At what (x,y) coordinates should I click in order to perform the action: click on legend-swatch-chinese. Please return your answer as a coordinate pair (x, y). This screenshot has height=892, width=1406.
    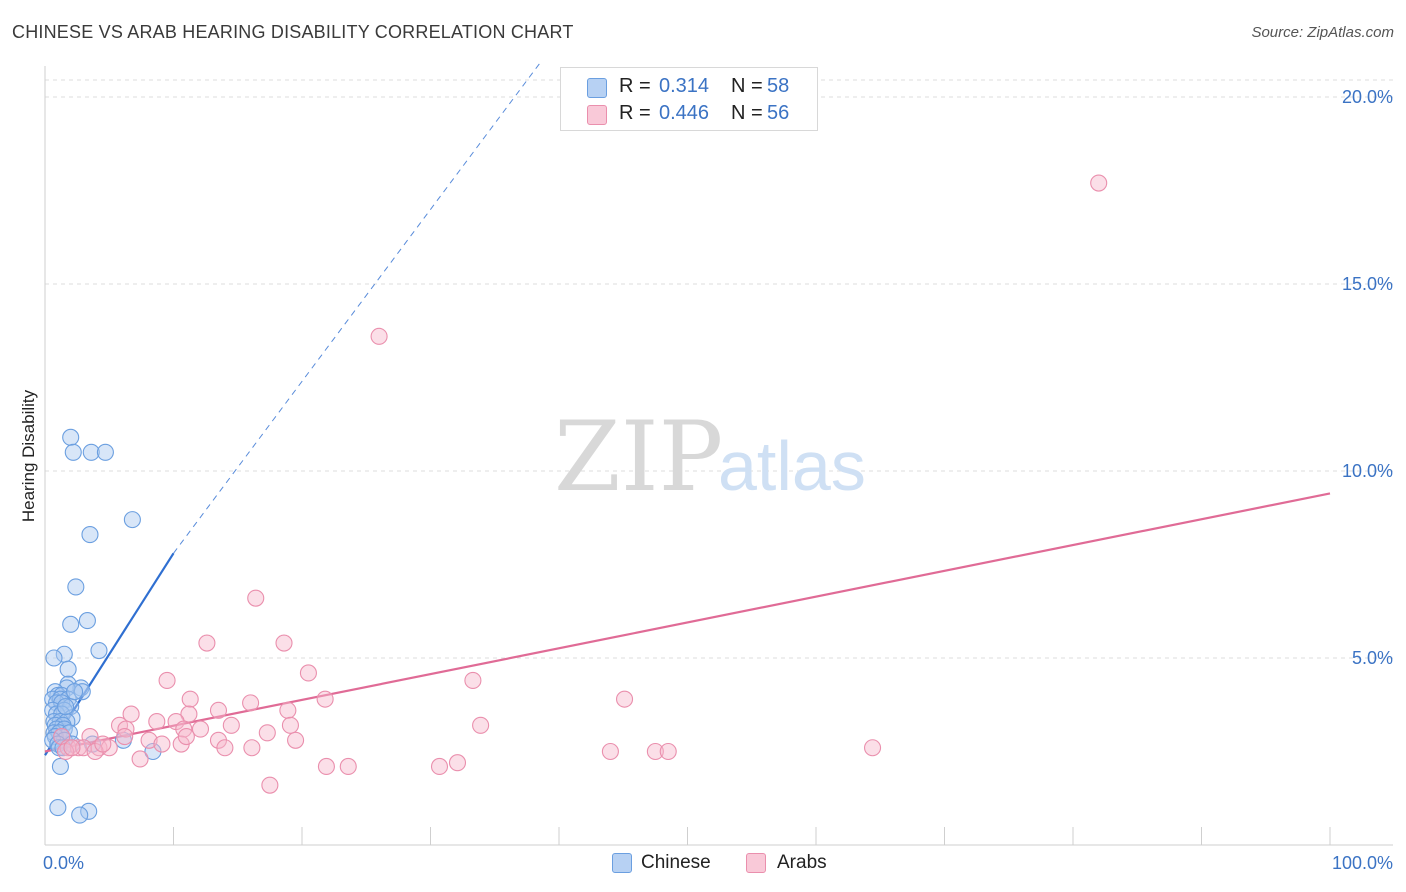
    Looking at the image, I should click on (597, 88).